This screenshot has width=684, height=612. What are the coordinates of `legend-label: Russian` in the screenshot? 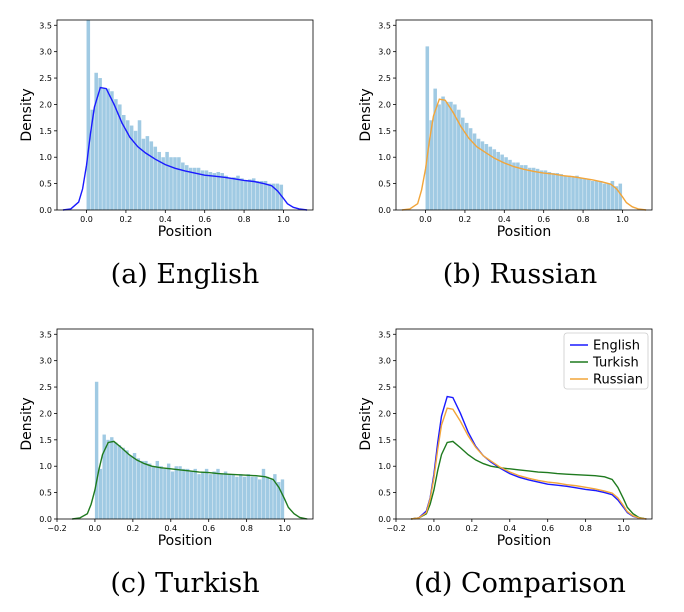 It's located at (618, 380).